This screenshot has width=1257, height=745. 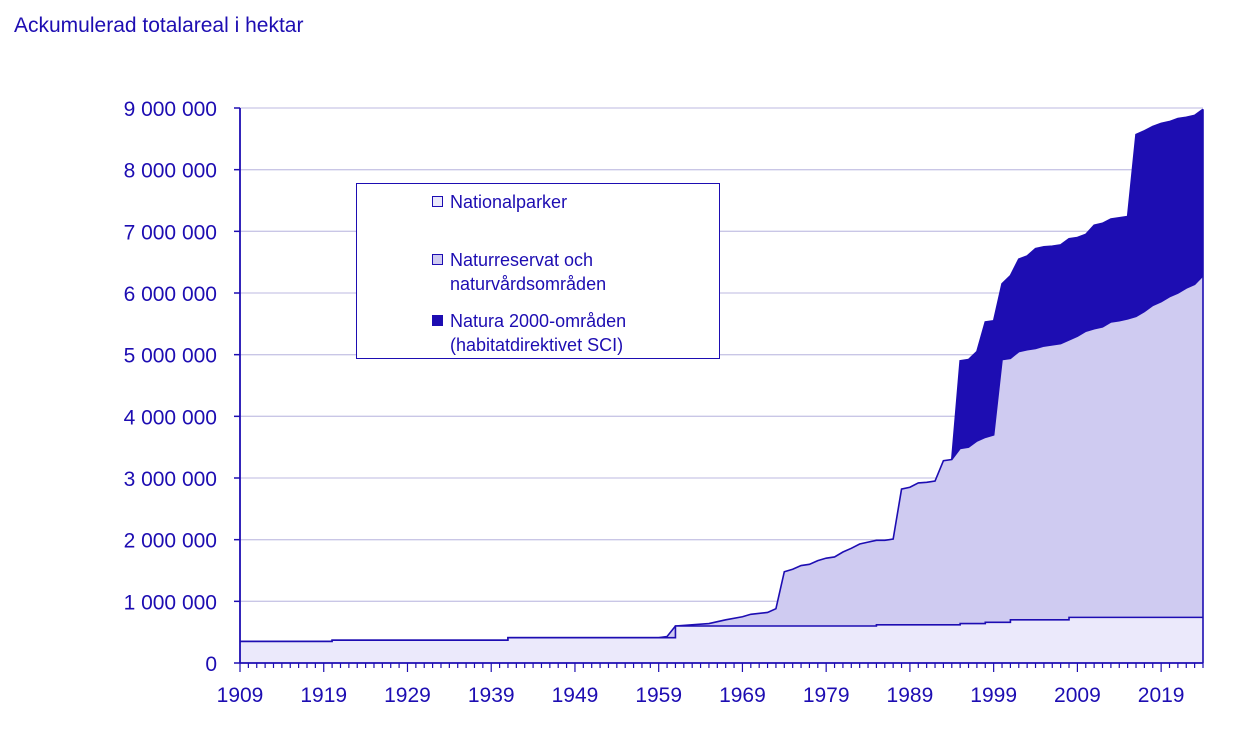 What do you see at coordinates (910, 695) in the screenshot?
I see `x-tick-label: 1989` at bounding box center [910, 695].